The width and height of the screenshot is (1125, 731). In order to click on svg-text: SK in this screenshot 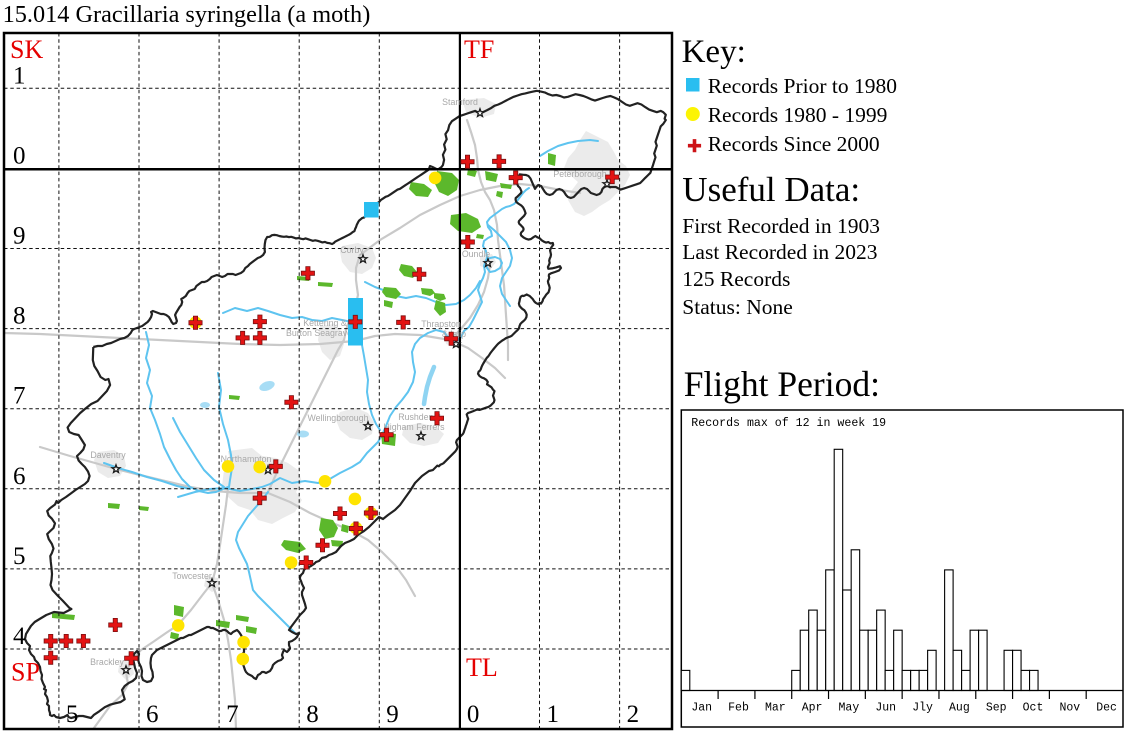, I will do `click(26, 49)`.